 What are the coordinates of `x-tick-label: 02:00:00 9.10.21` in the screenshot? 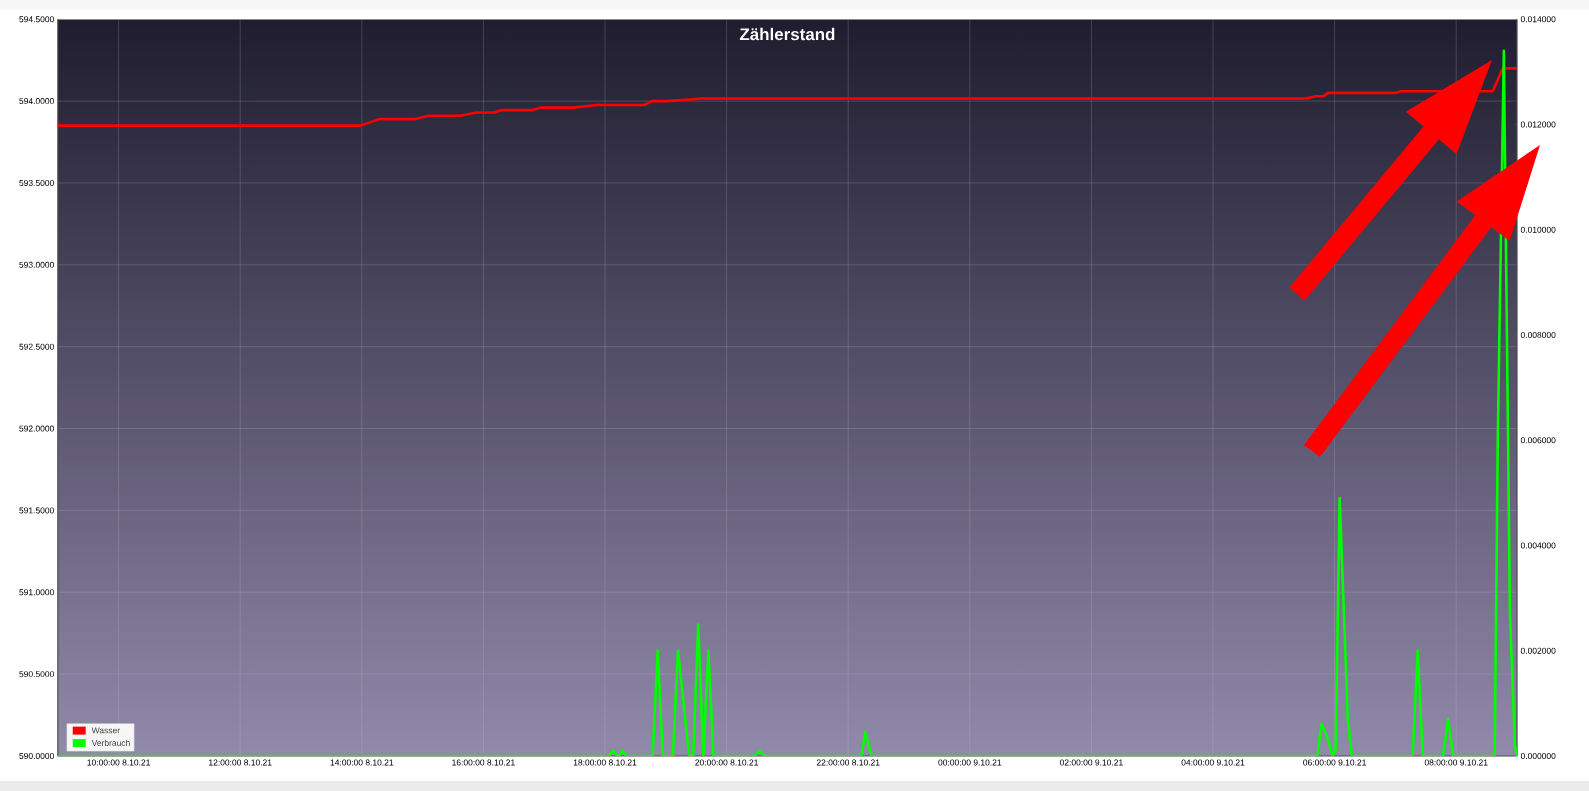 It's located at (1091, 762).